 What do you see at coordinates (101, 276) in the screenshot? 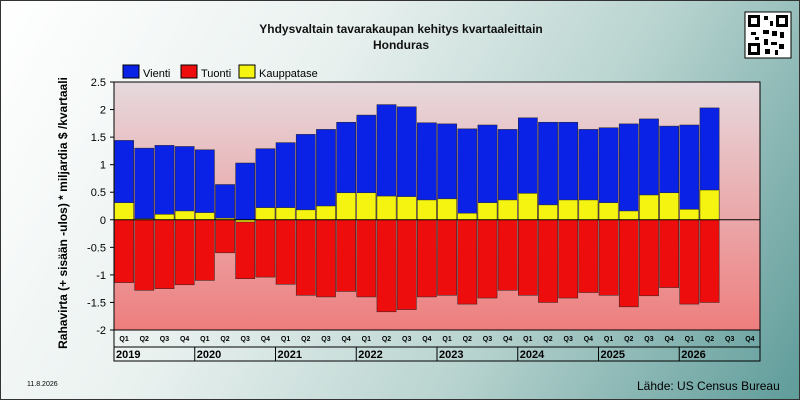
I see `y-tick-label: -1` at bounding box center [101, 276].